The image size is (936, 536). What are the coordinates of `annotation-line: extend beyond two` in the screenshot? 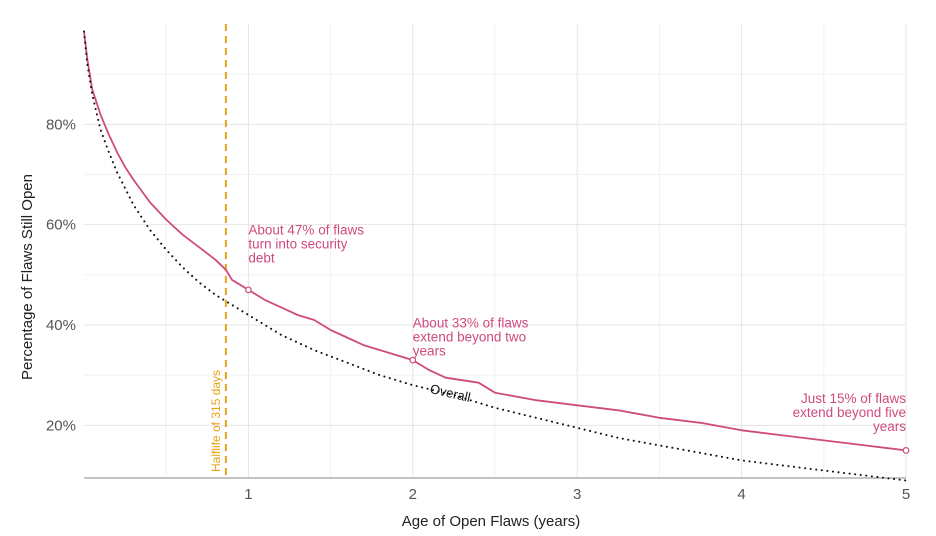 It's located at (469, 337).